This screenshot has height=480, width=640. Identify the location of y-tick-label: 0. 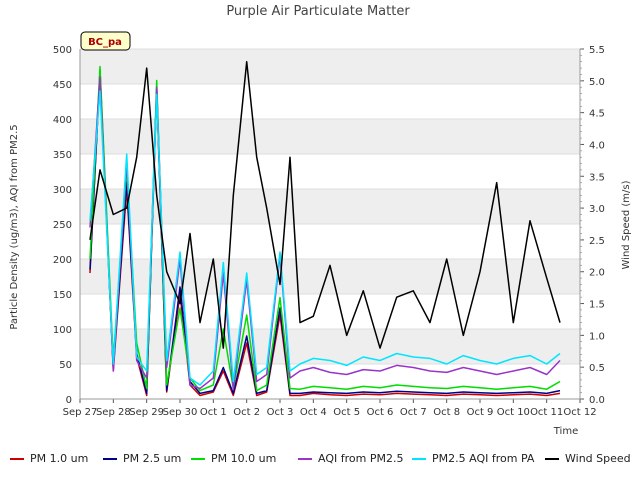
(69, 400).